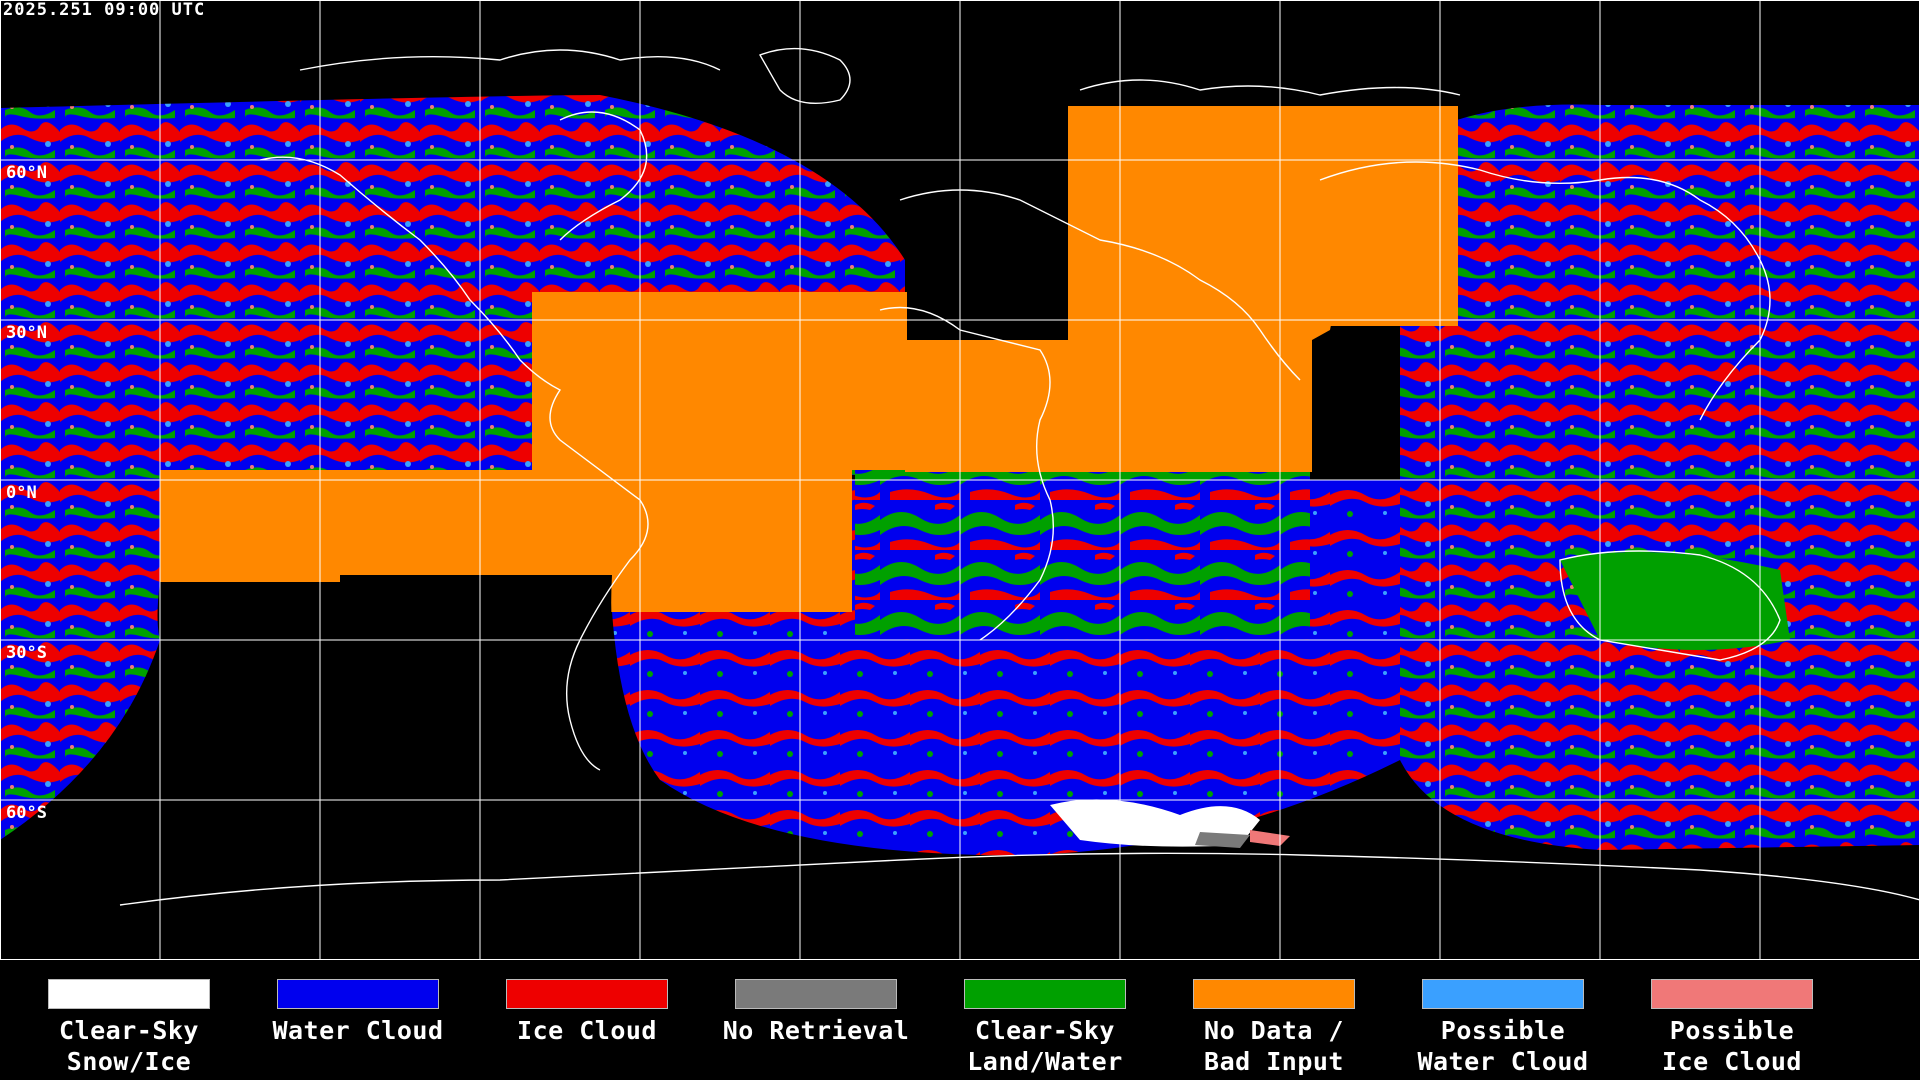 The height and width of the screenshot is (1080, 1920). What do you see at coordinates (1732, 1046) in the screenshot?
I see `legend-label: Possible Ice Cloud` at bounding box center [1732, 1046].